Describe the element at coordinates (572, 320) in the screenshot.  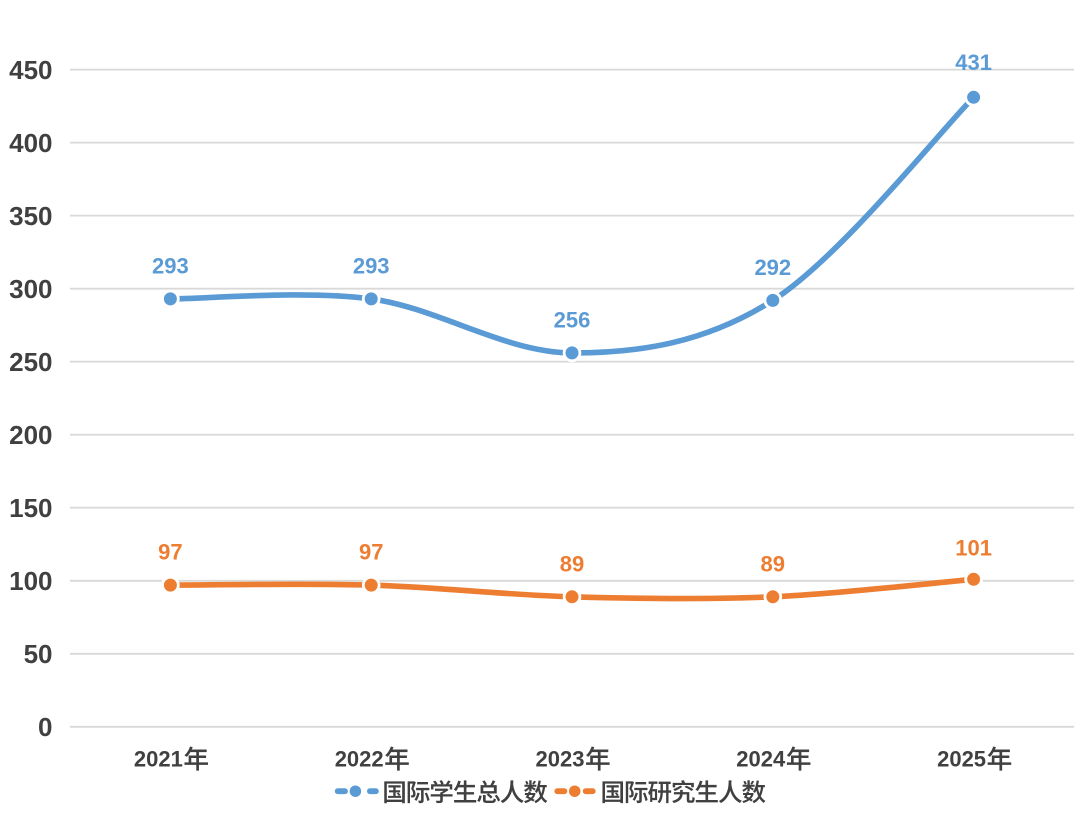
I see `svg-text: 256` at that location.